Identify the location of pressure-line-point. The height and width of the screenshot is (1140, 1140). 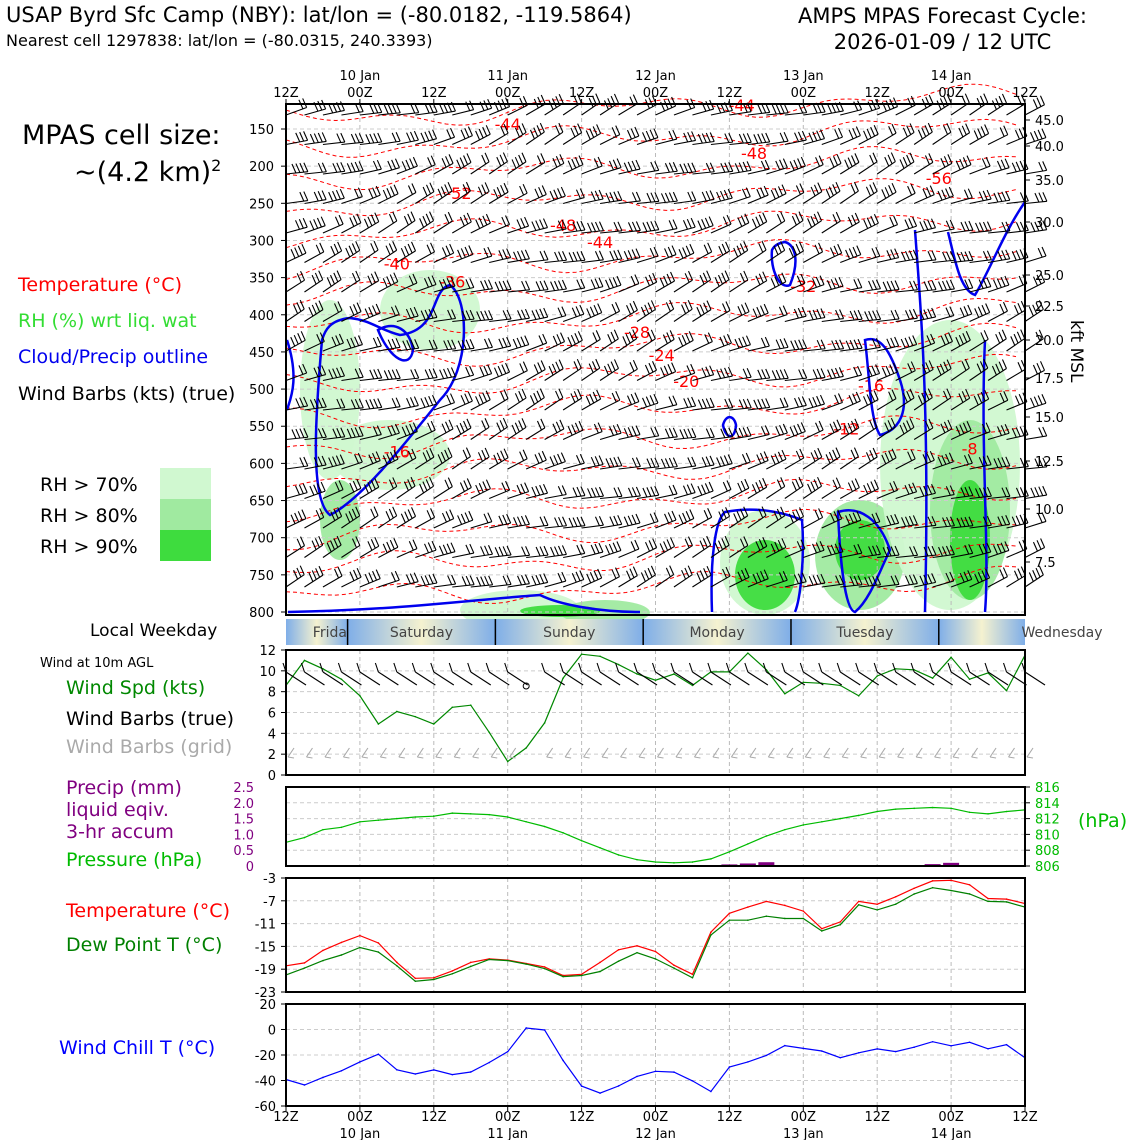
(969, 812).